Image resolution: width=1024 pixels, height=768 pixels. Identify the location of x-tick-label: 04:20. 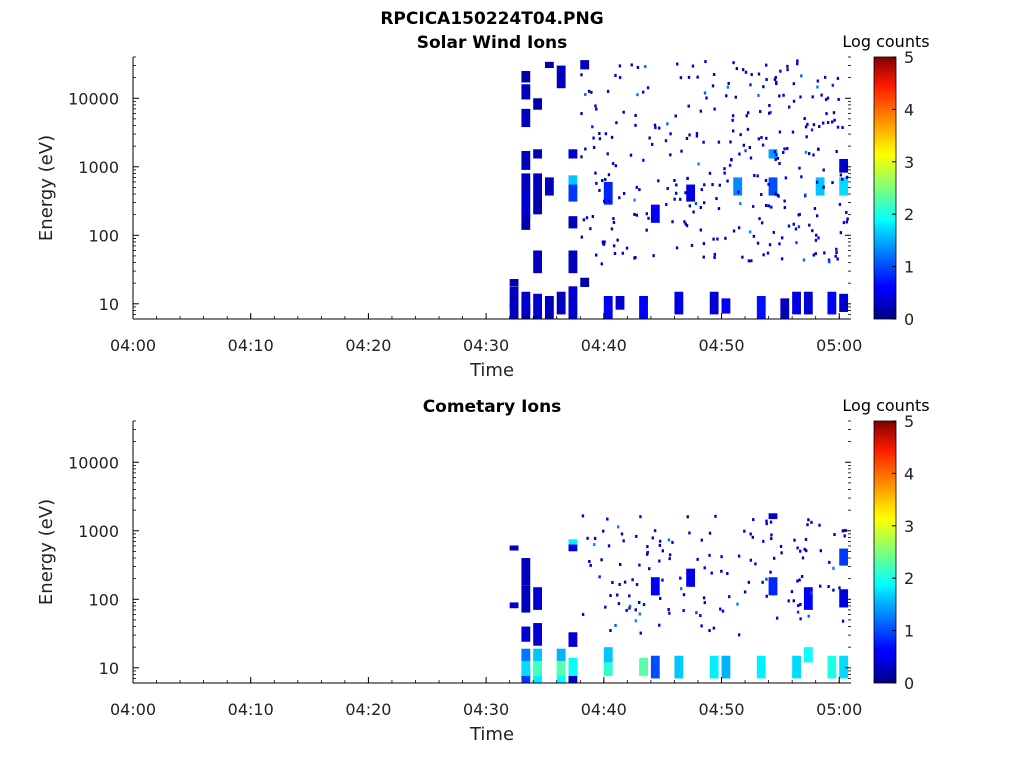
(368, 709).